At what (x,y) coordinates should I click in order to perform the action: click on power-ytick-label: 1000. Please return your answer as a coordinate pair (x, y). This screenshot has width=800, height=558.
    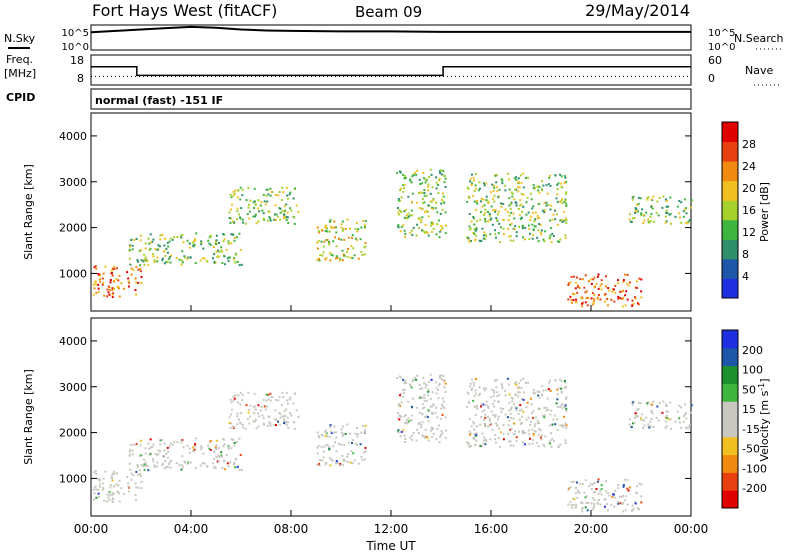
    Looking at the image, I should click on (73, 273).